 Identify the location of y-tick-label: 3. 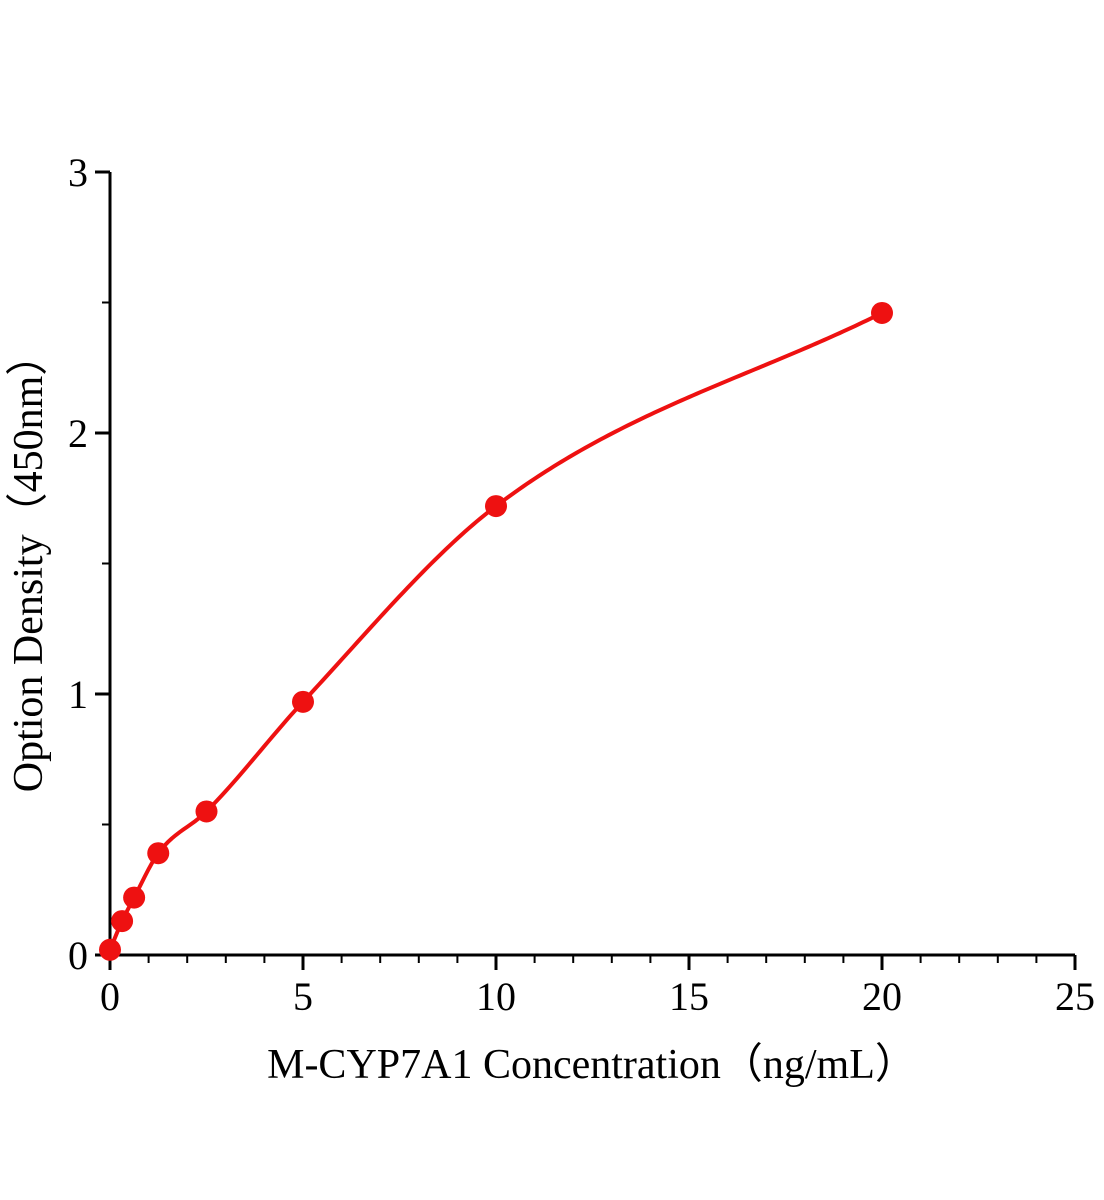
(78, 172).